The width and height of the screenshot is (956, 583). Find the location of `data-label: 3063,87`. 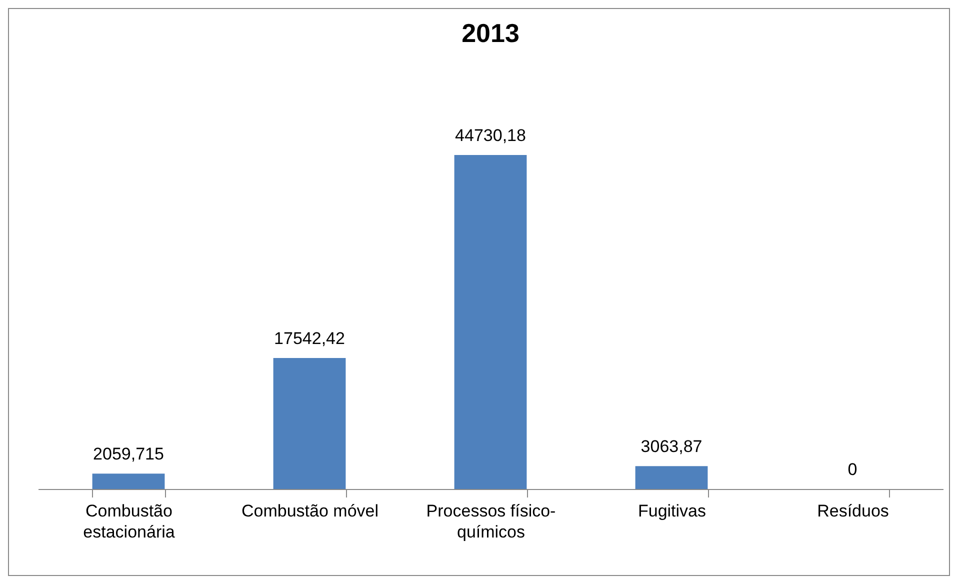

data-label: 3063,87 is located at coordinates (671, 446).